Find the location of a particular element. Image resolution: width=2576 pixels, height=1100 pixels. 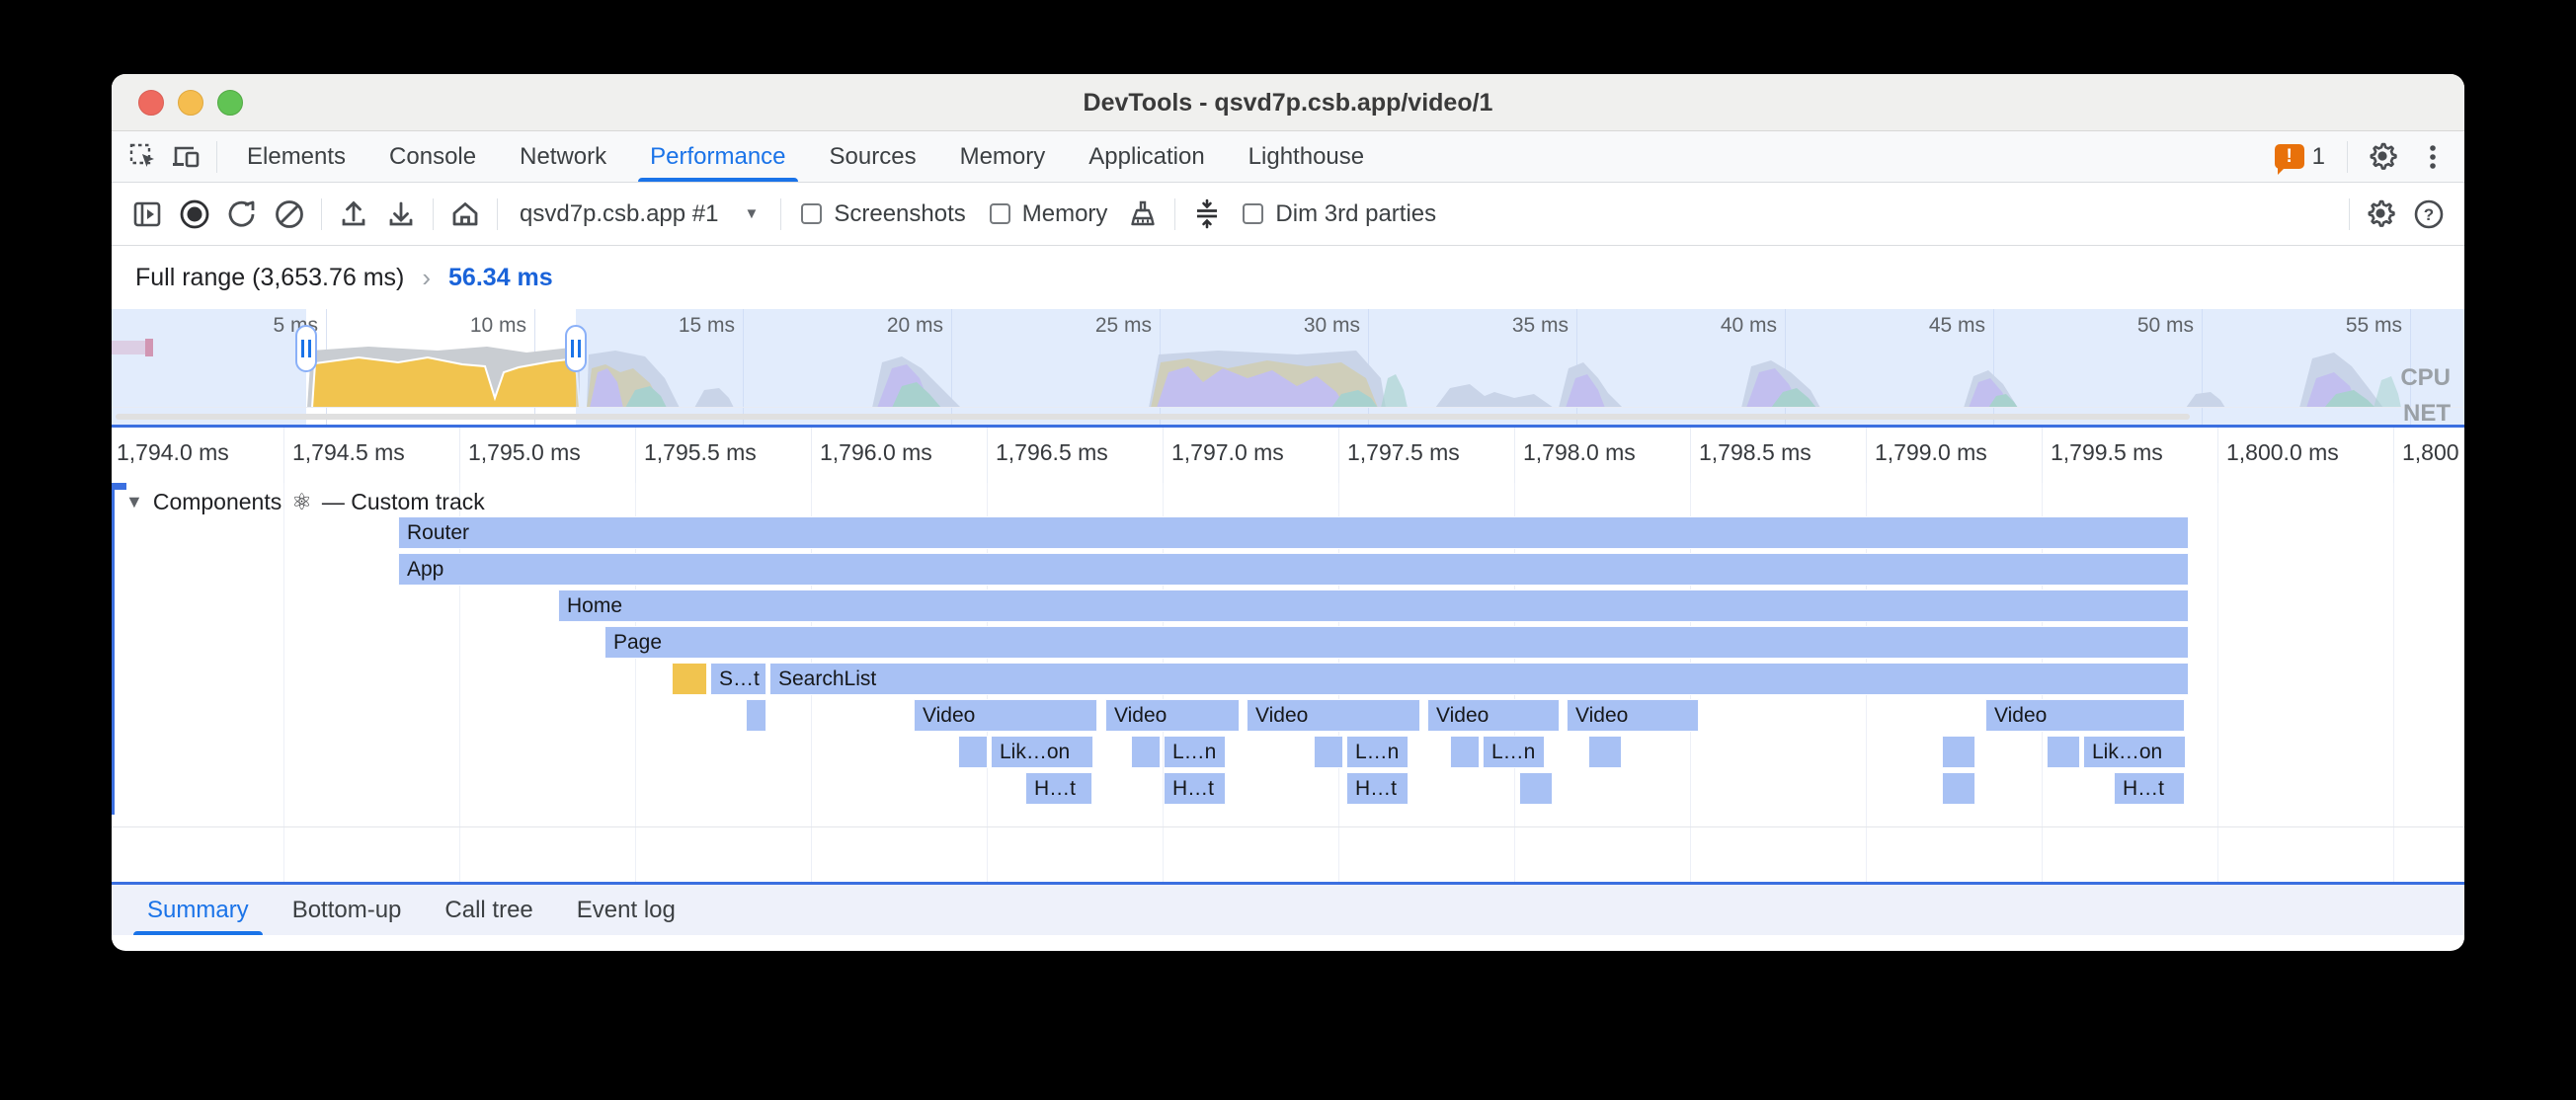

window-right-handle is located at coordinates (576, 348).